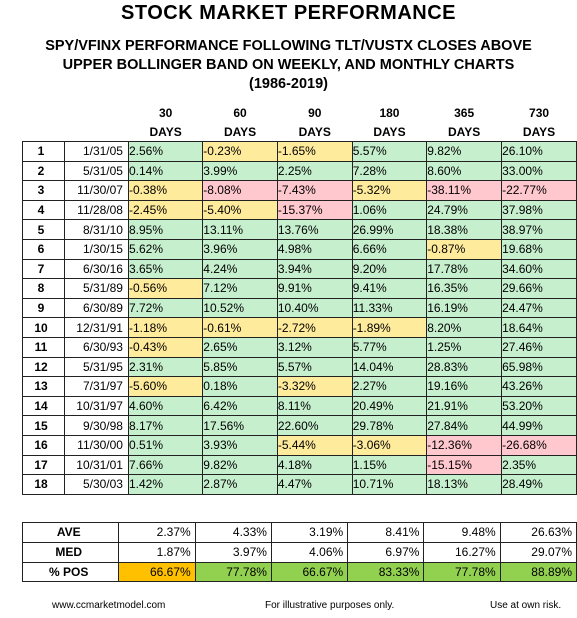  Describe the element at coordinates (43, 249) in the screenshot. I see `row-index: 6` at that location.